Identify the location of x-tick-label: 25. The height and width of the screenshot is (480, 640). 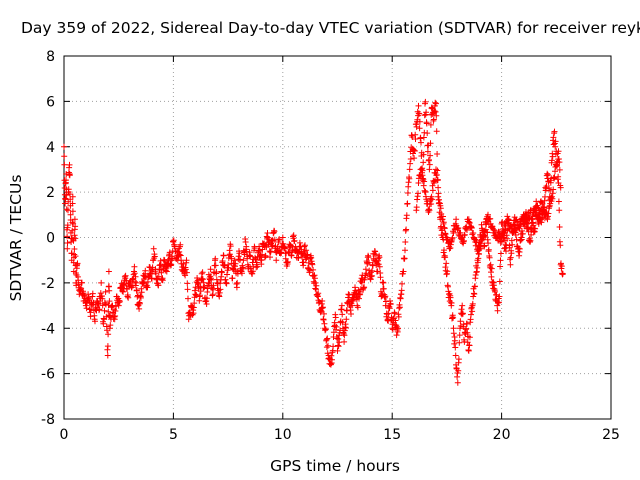
(611, 435).